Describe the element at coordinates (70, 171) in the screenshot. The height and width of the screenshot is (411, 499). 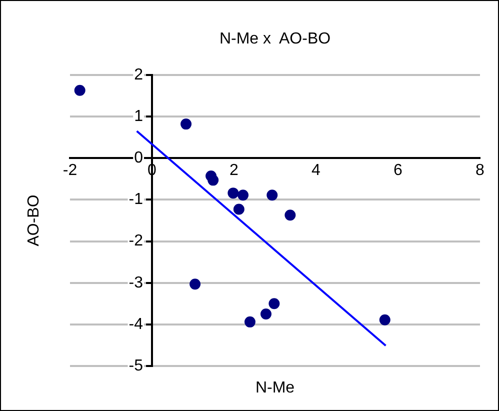
I see `x-tick-label: -2` at that location.